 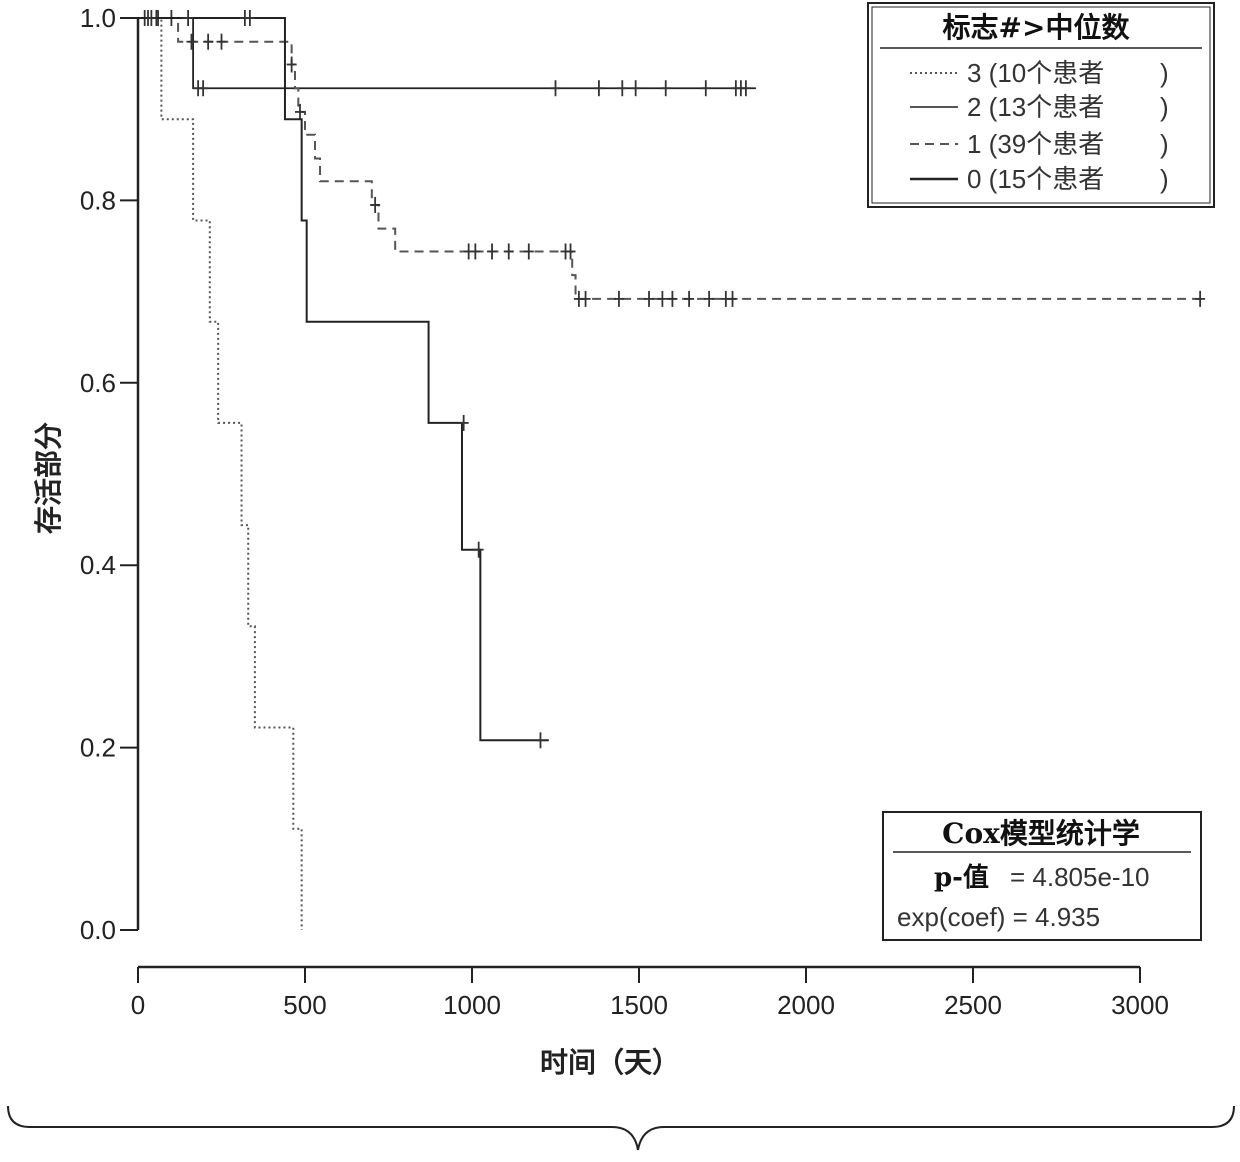 What do you see at coordinates (961, 878) in the screenshot?
I see `stats-p-label: p-值` at bounding box center [961, 878].